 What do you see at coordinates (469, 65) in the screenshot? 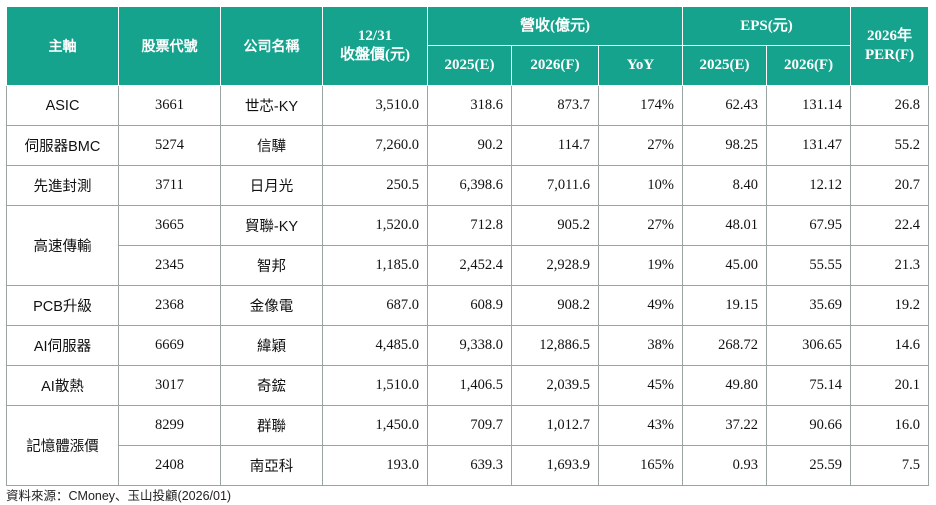
I see `header-rev-2025: 2025(E)` at bounding box center [469, 65].